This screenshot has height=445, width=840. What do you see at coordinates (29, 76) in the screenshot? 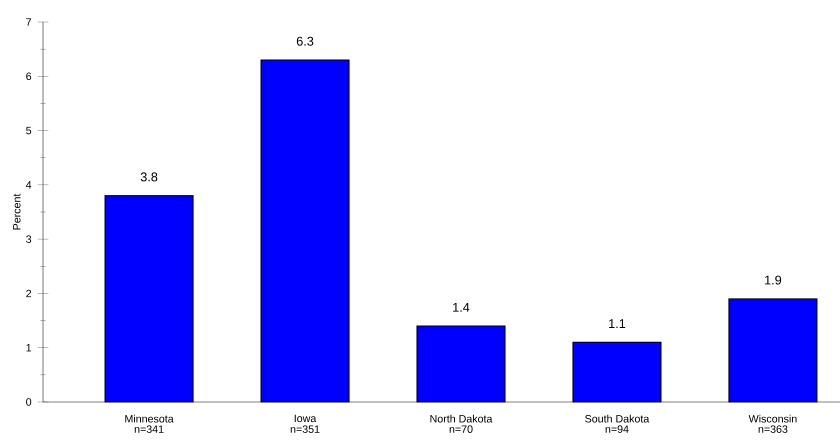
I see `y-tick-label: 6` at bounding box center [29, 76].